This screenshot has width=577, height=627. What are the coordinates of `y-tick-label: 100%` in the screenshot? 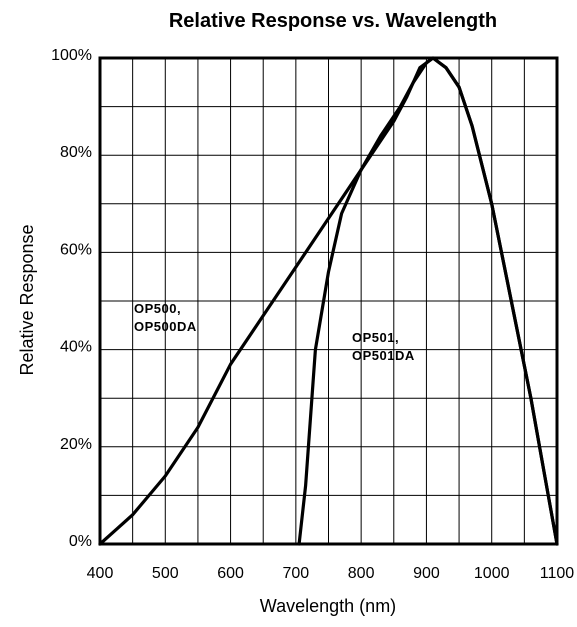 It's located at (71, 55).